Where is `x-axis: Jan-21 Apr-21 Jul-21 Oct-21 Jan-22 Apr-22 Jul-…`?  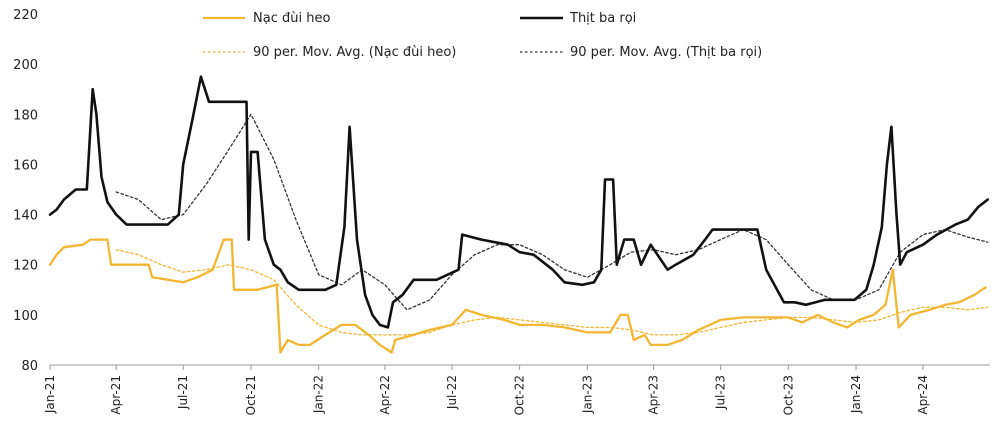 x-axis: Jan-21 Apr-21 Jul-21 Oct-21 Jan-22 Apr-22 Jul-… is located at coordinates (516, 389).